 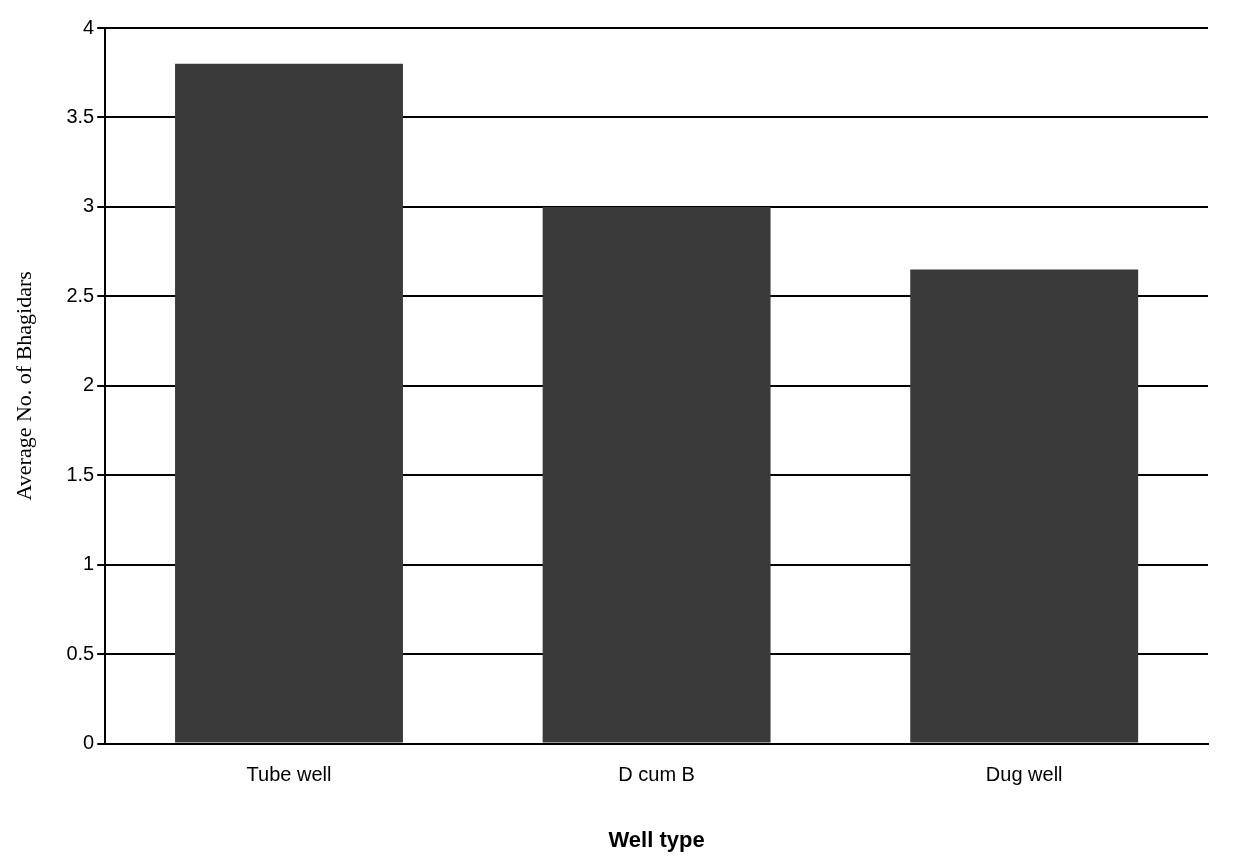 What do you see at coordinates (656, 774) in the screenshot?
I see `x-tick-label: D cum B` at bounding box center [656, 774].